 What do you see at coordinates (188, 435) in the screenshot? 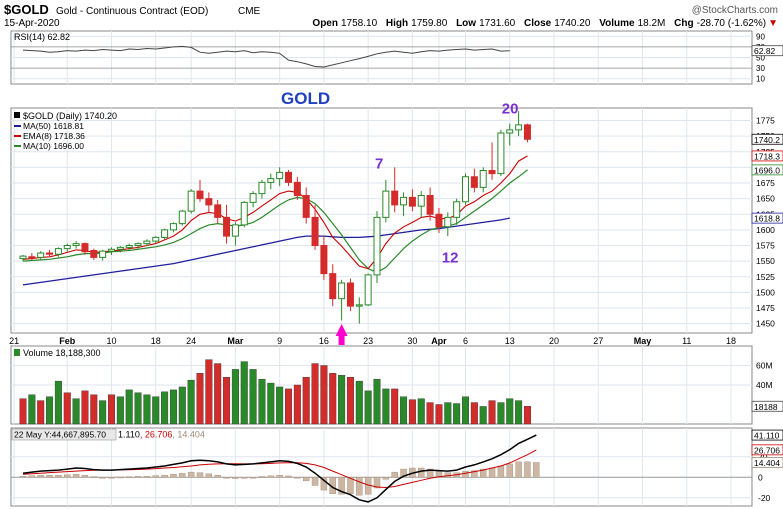
I see `macd-legend-value: , 14.404` at bounding box center [188, 435].